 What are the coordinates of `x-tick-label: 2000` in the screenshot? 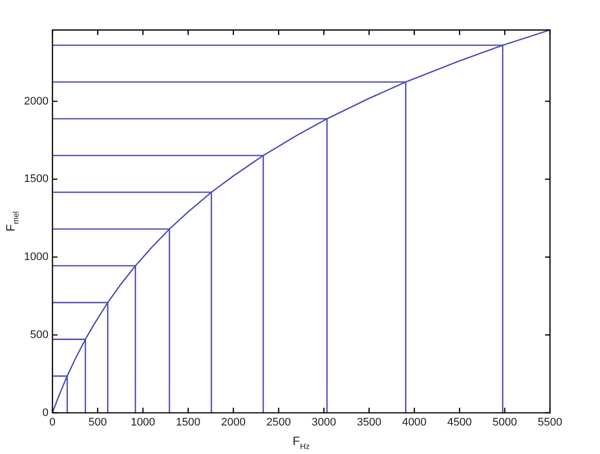 It's located at (233, 422).